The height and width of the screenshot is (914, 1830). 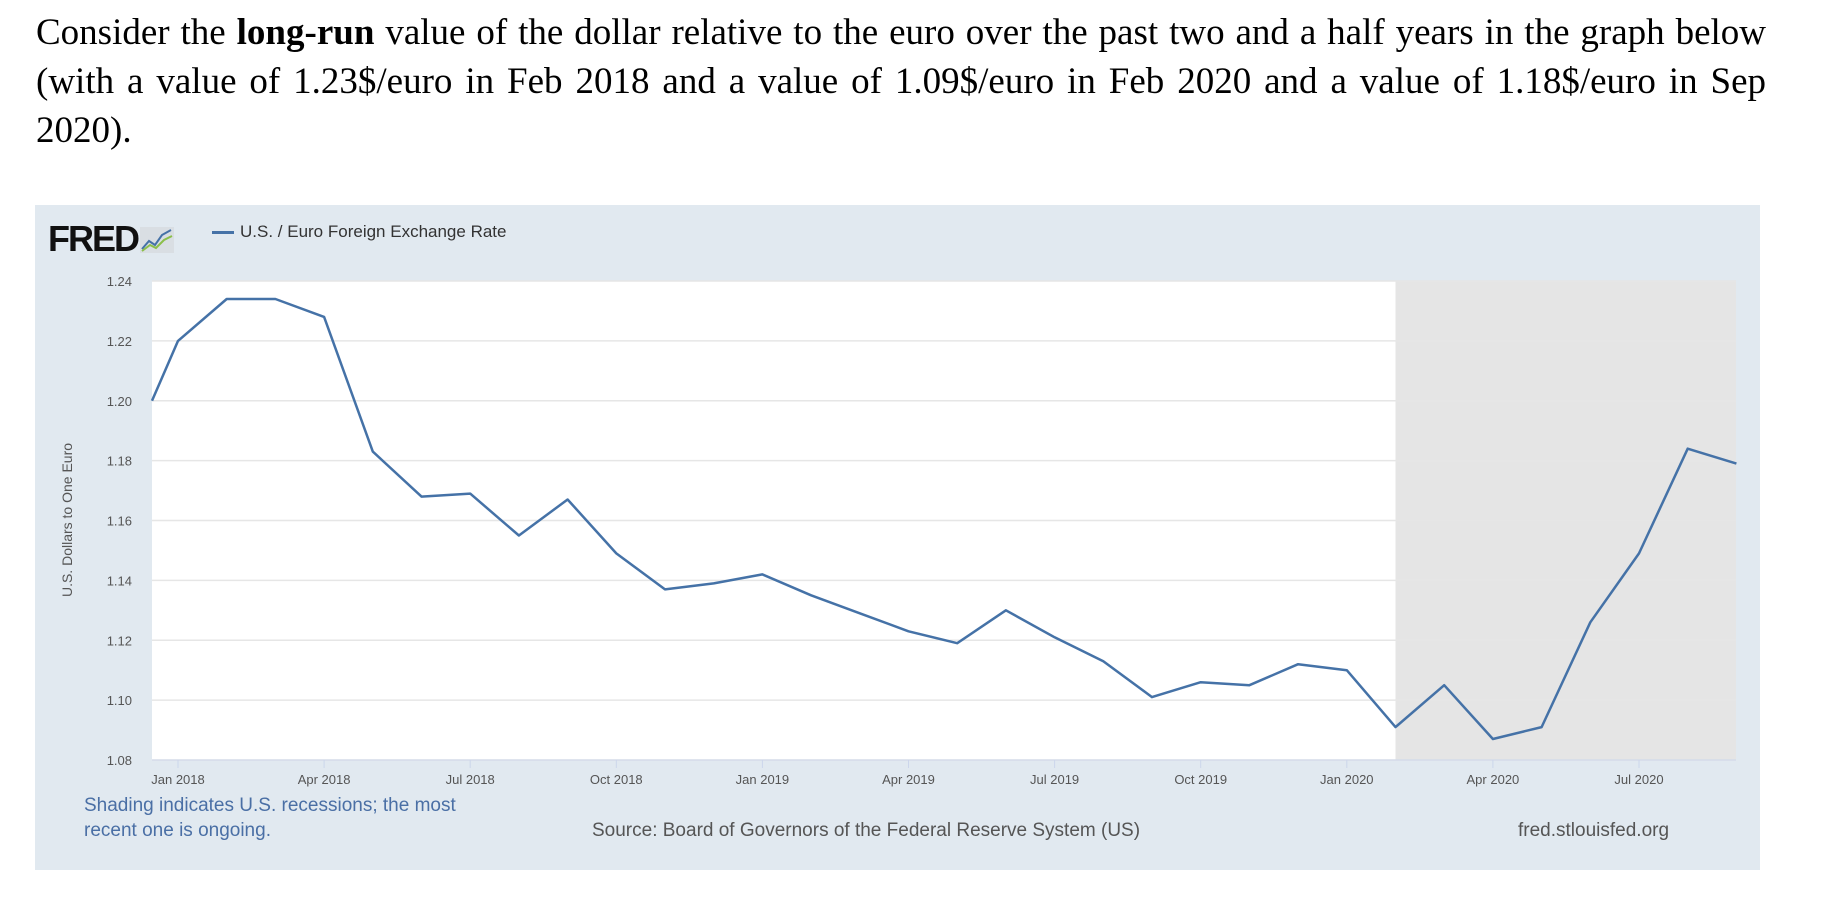 I want to click on x-tick-label: Jan 2019, so click(x=763, y=779).